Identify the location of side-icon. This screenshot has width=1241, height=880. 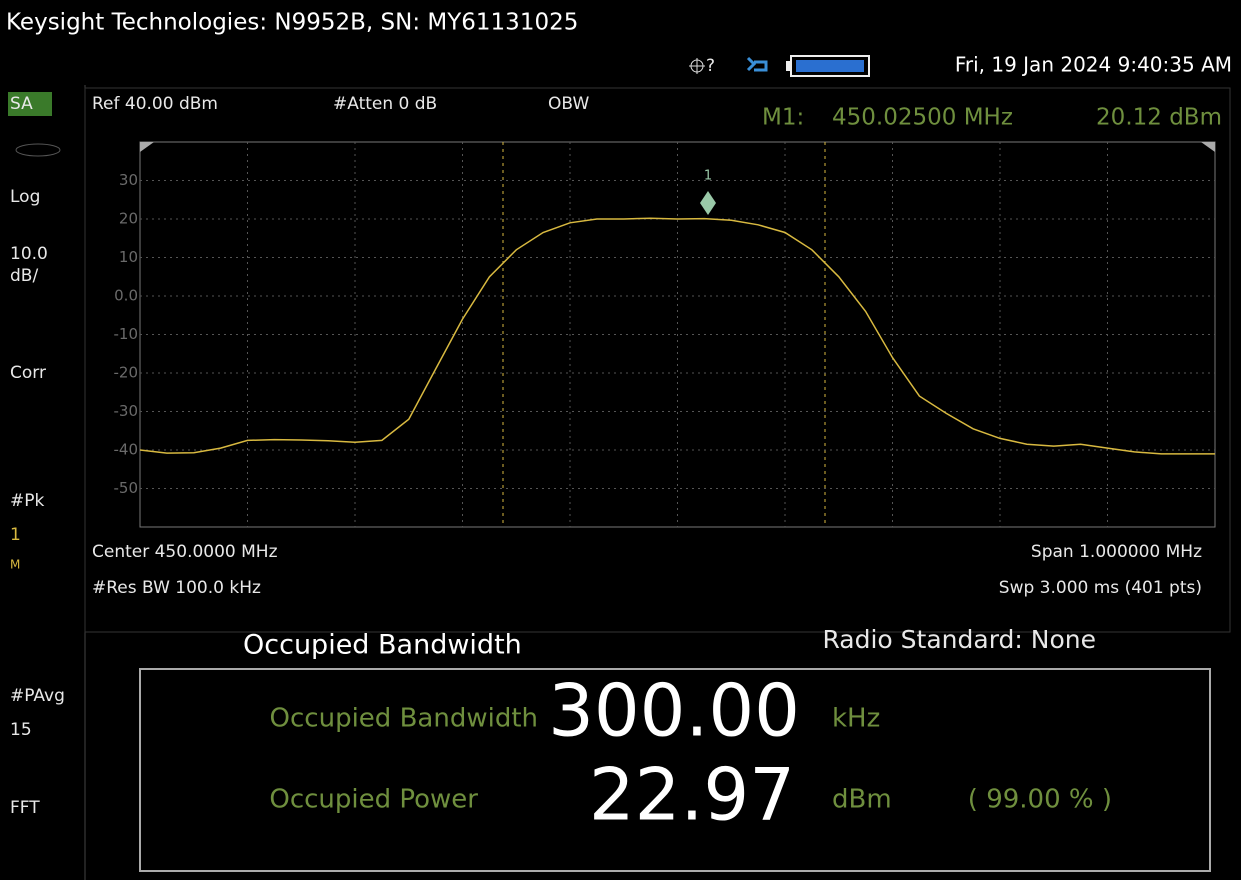
(38, 150).